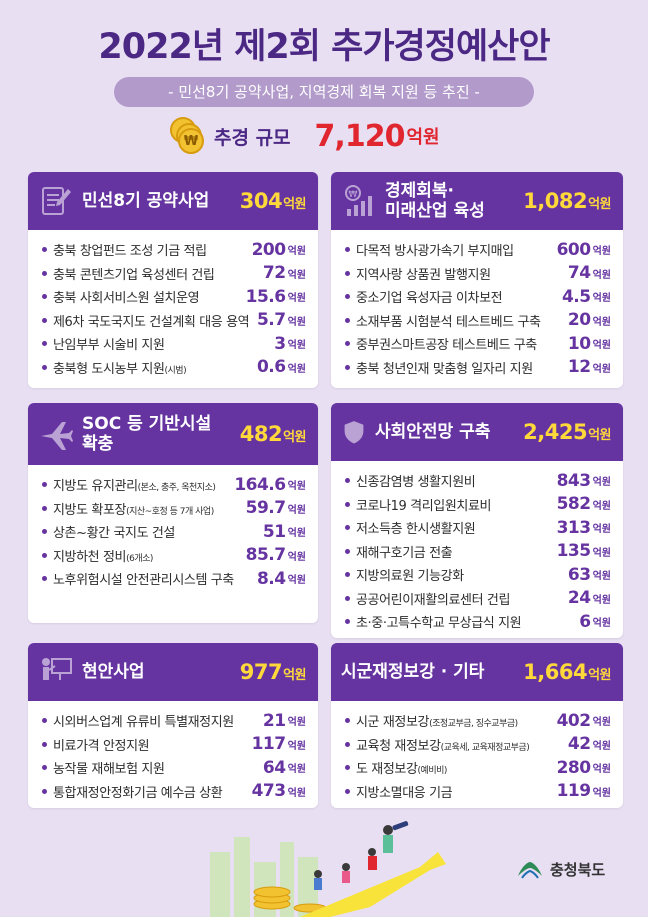  What do you see at coordinates (133, 510) in the screenshot?
I see `item-label: 지방도 확포장(지산~호정 등 7개 사업)` at bounding box center [133, 510].